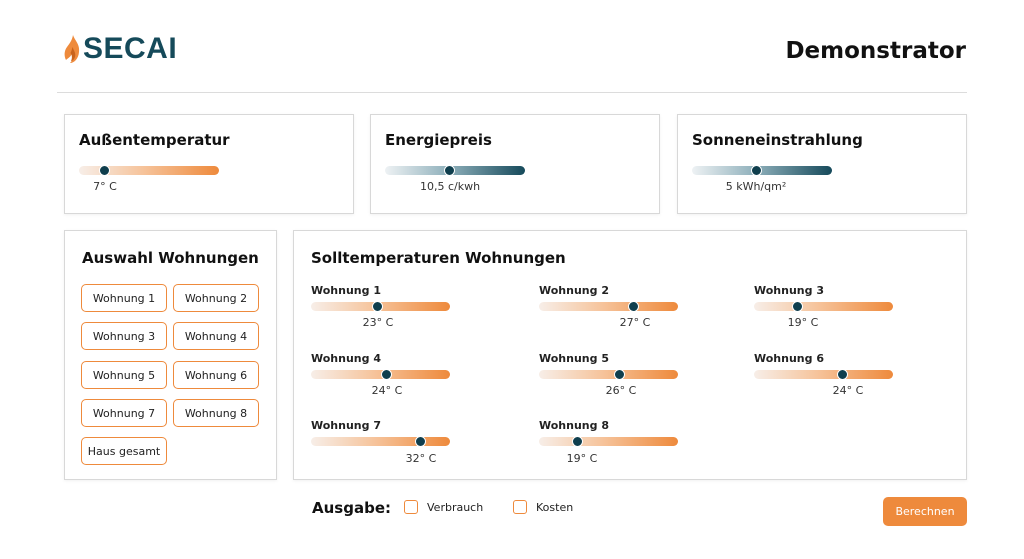  I want to click on costs-checkbox, so click(520, 507).